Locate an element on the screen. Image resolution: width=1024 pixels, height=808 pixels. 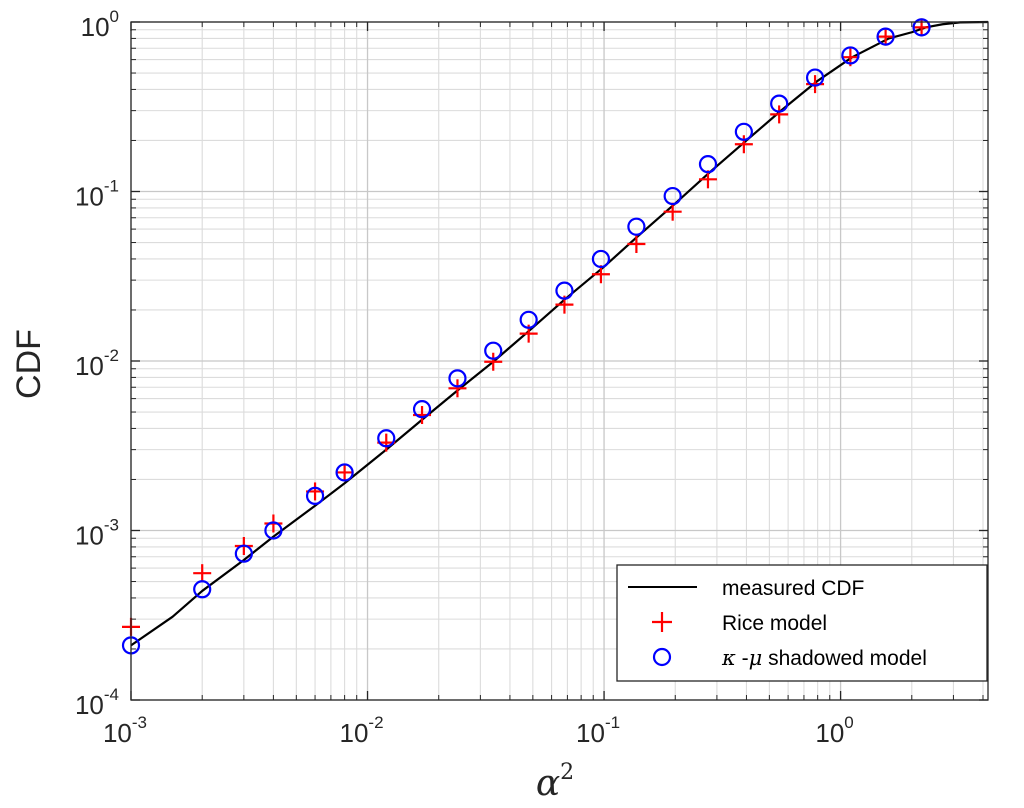
x-tick-label: 10⁻³ is located at coordinates (125, 730).